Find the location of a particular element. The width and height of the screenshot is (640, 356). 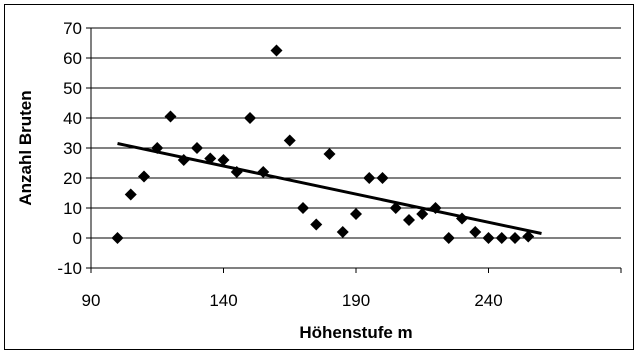

y-tick-label: 70 is located at coordinates (72, 28).